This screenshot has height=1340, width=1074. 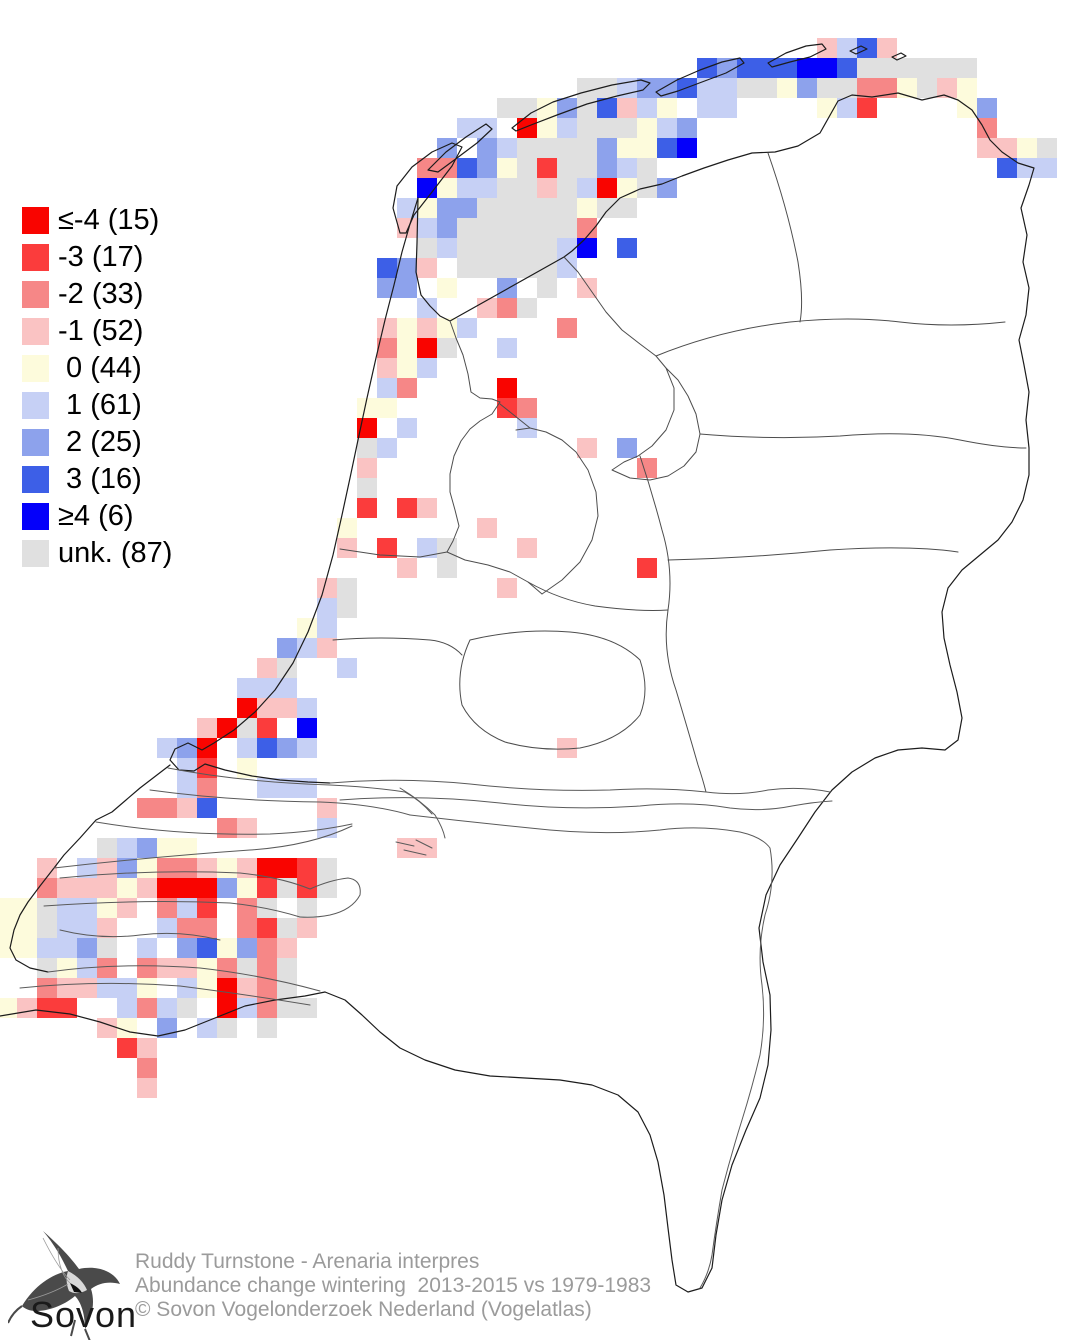 What do you see at coordinates (35, 220) in the screenshot?
I see `legend-swatch-≤-4` at bounding box center [35, 220].